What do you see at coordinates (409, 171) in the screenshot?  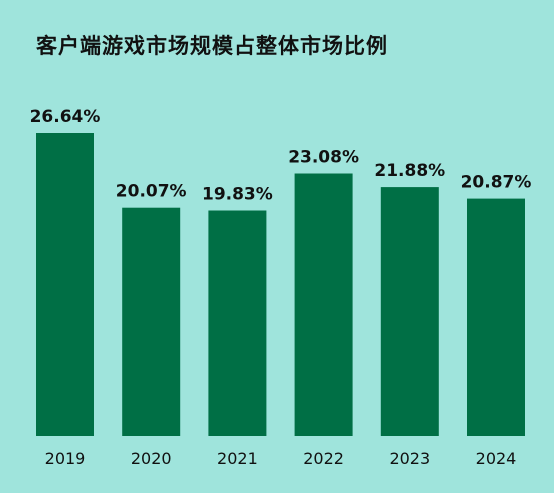 I see `value-label-2023: 21.88%` at bounding box center [409, 171].